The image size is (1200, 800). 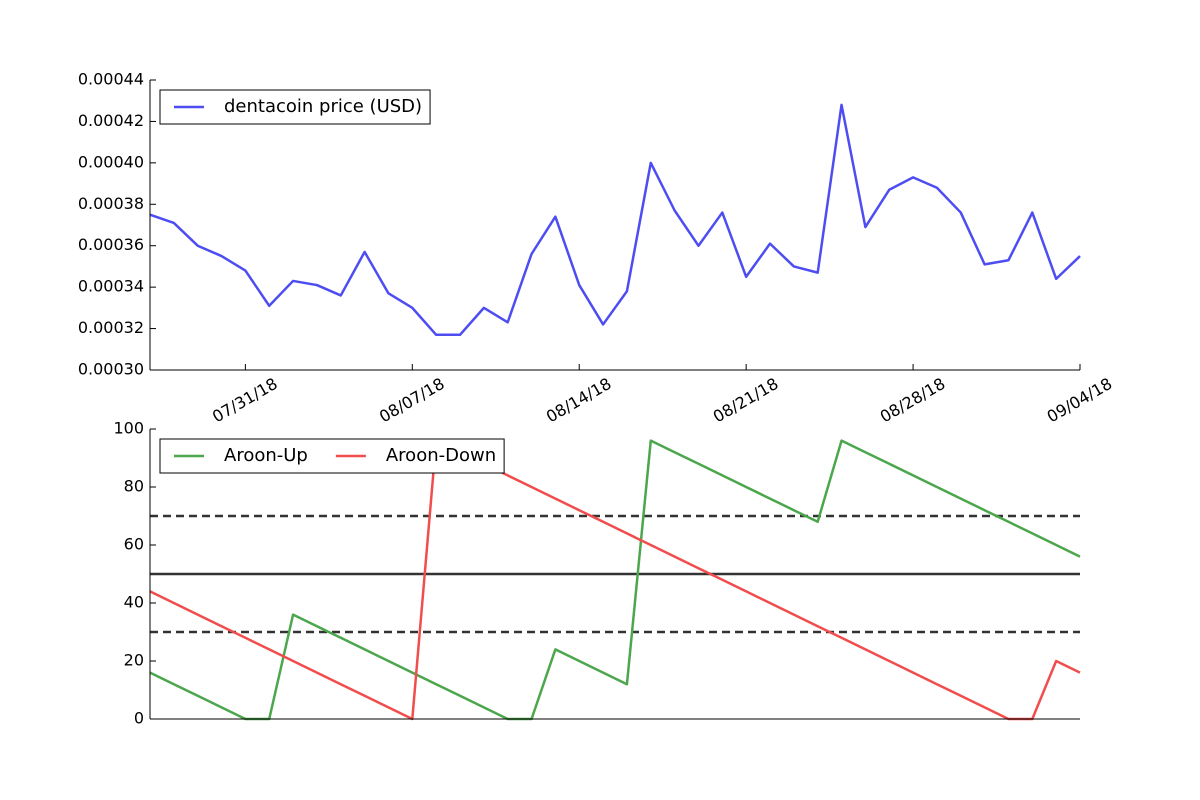 I want to click on x-tick-label: 08/28/18, so click(x=913, y=400).